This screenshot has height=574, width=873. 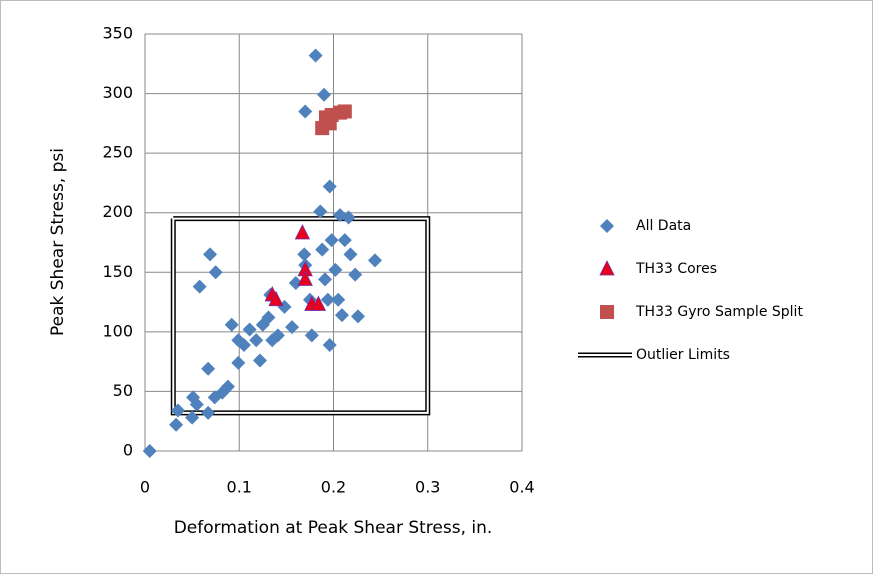 I want to click on x-tick-label: 0.1, so click(x=239, y=487).